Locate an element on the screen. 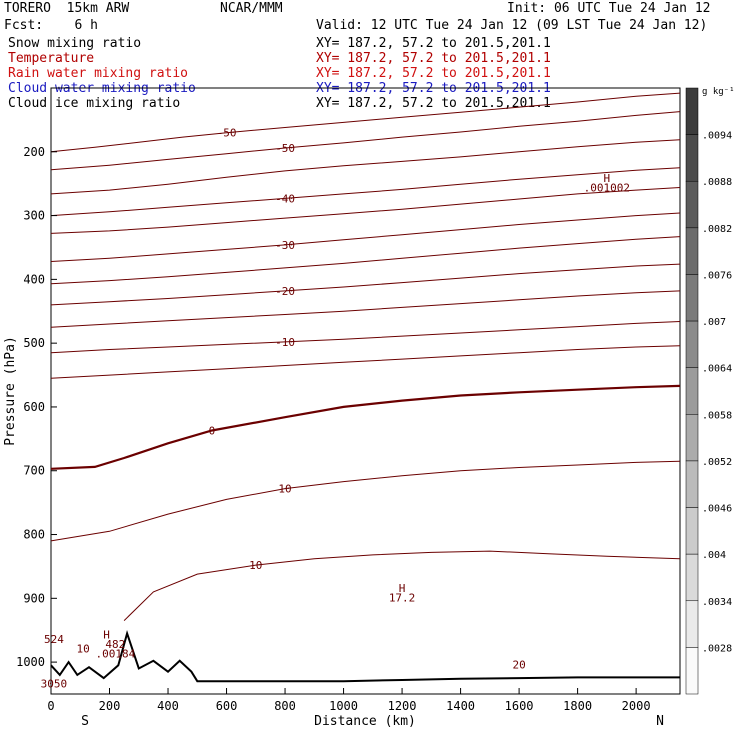 This screenshot has height=740, width=740. terrain-line is located at coordinates (365, 656).